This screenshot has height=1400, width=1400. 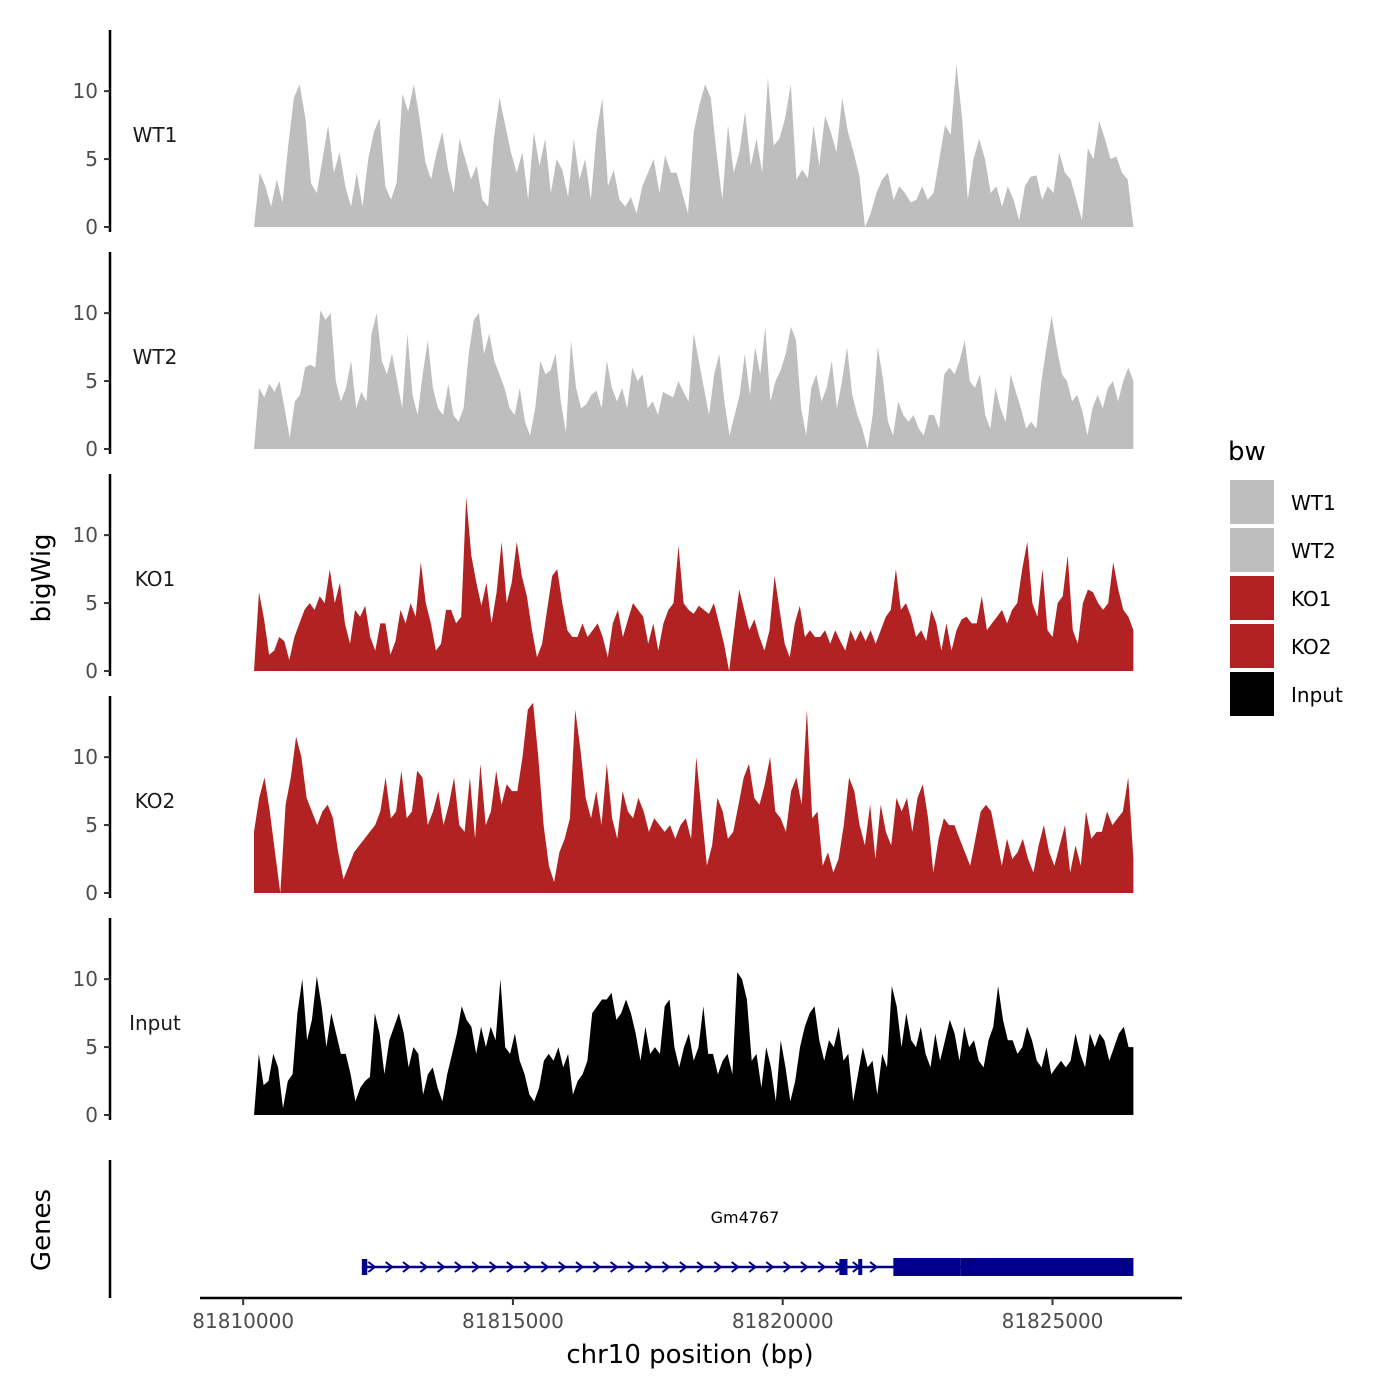 I want to click on legend-key-wt1, so click(x=1252, y=502).